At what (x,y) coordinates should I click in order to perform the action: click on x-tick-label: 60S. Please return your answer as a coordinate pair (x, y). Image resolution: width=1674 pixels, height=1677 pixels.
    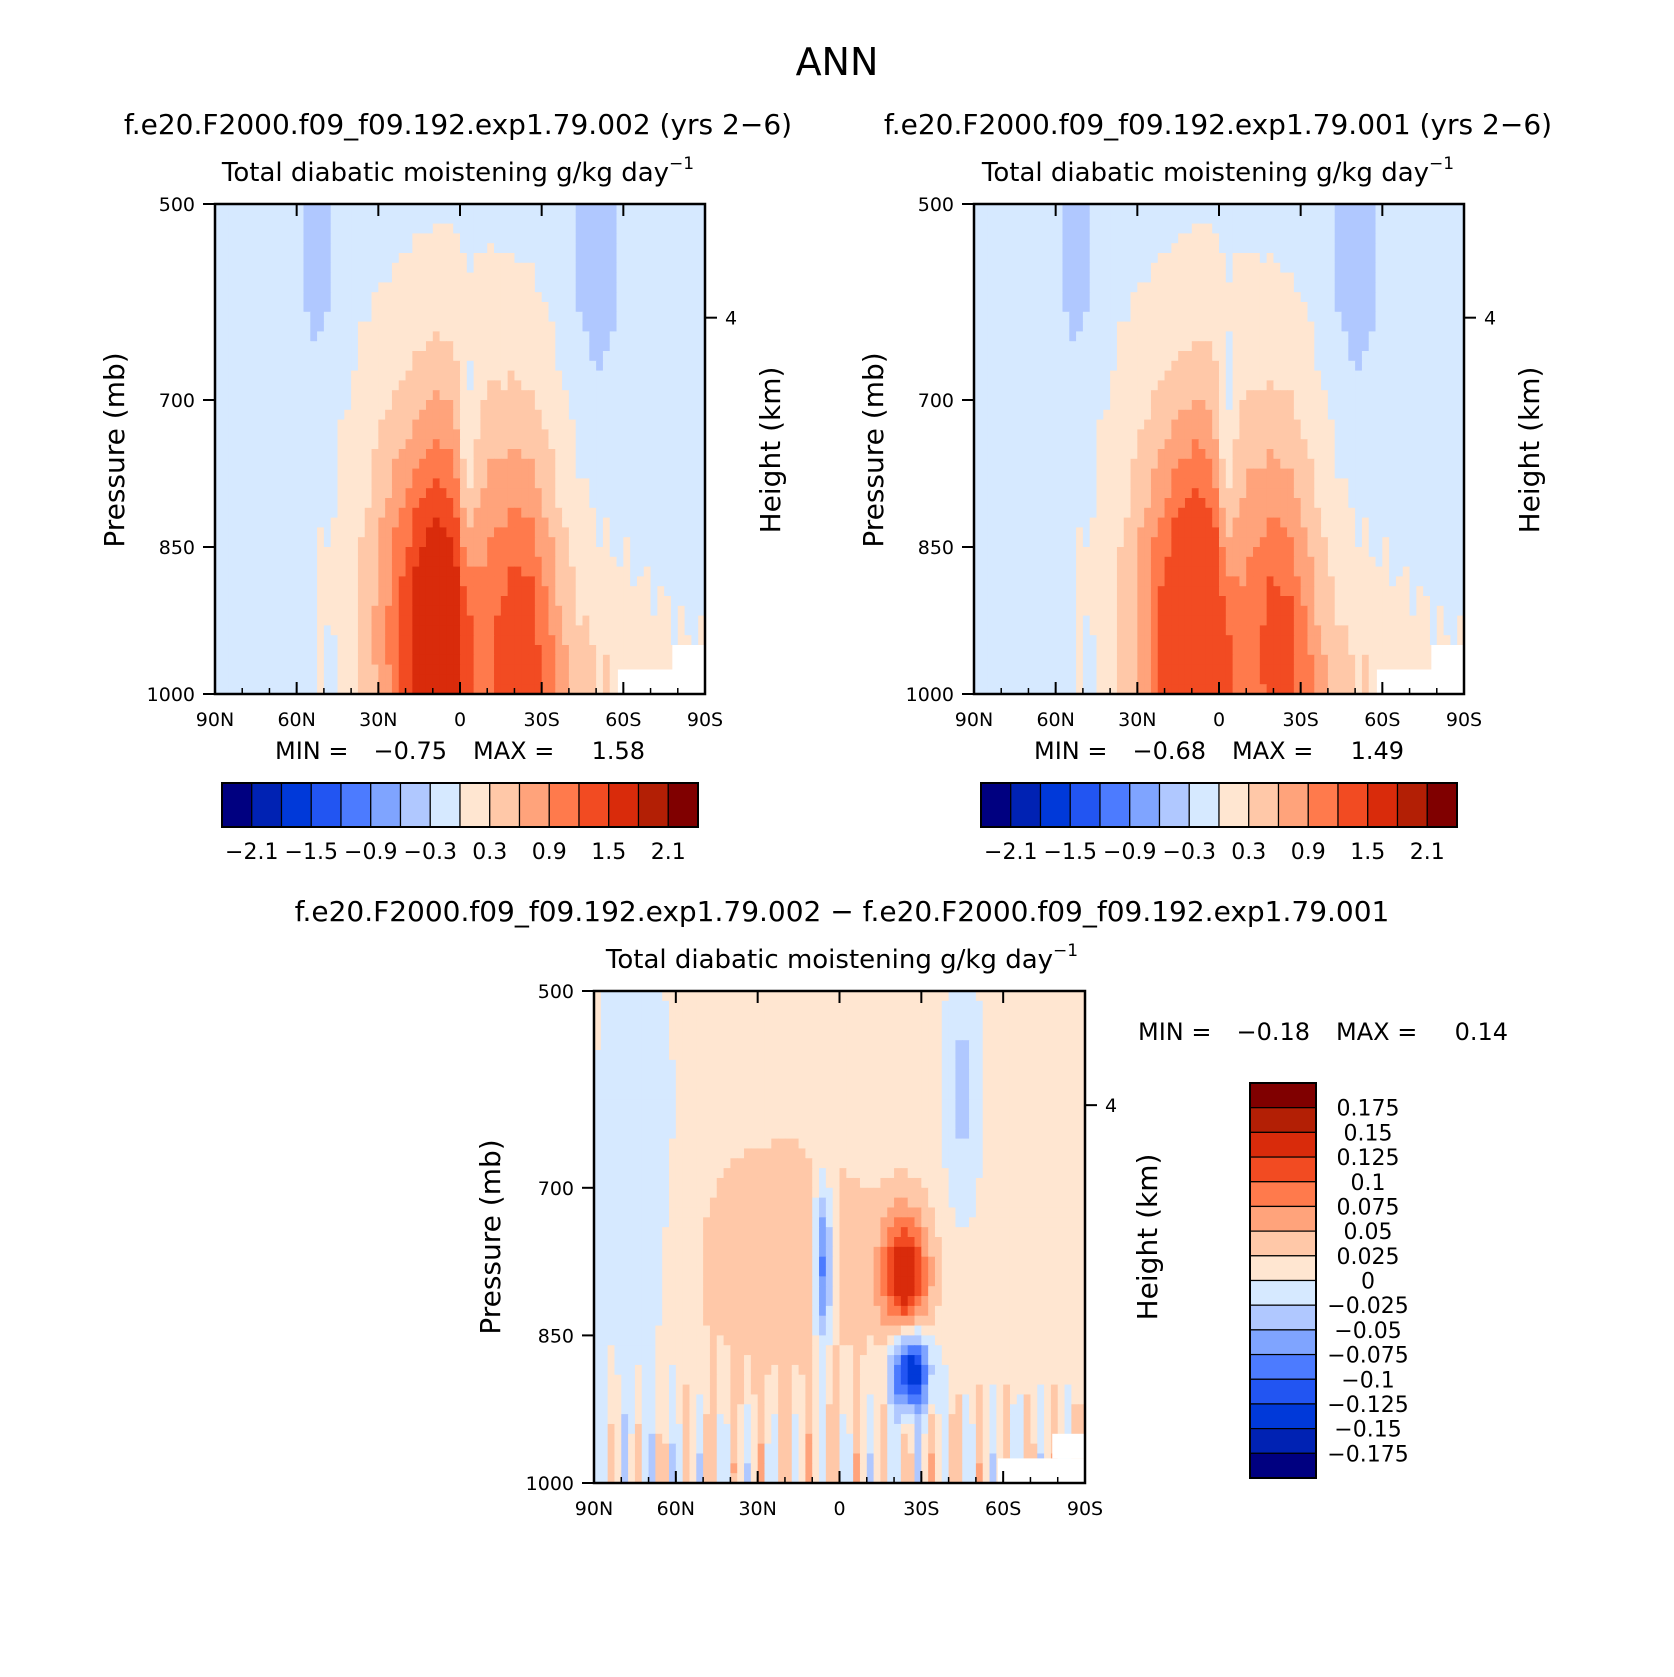
    Looking at the image, I should click on (623, 720).